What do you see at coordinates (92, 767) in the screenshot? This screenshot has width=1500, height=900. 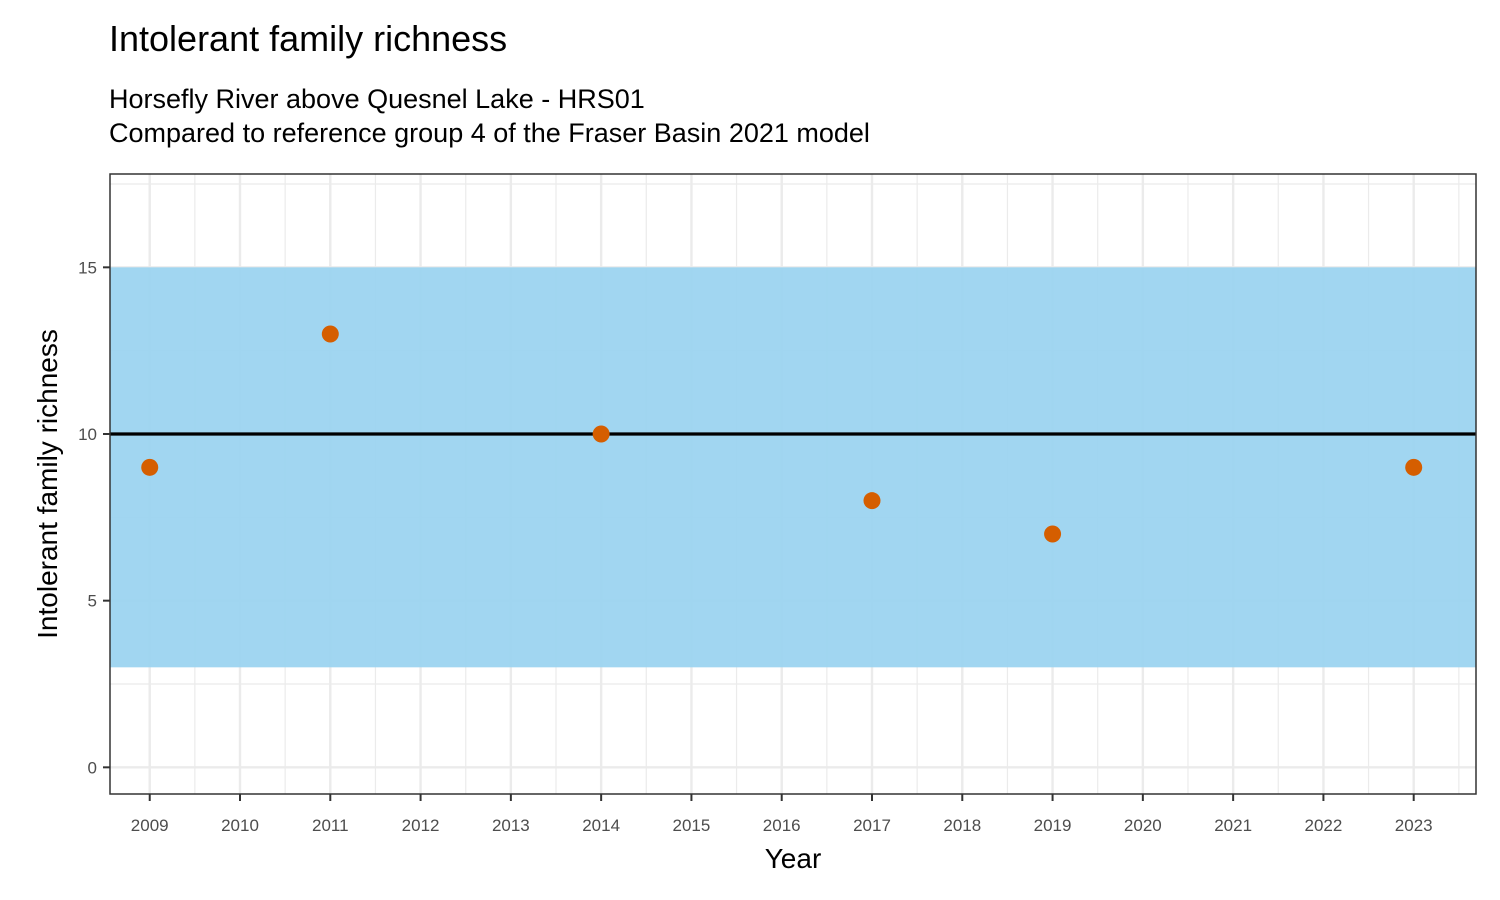 I see `y-tick-label: 0` at bounding box center [92, 767].